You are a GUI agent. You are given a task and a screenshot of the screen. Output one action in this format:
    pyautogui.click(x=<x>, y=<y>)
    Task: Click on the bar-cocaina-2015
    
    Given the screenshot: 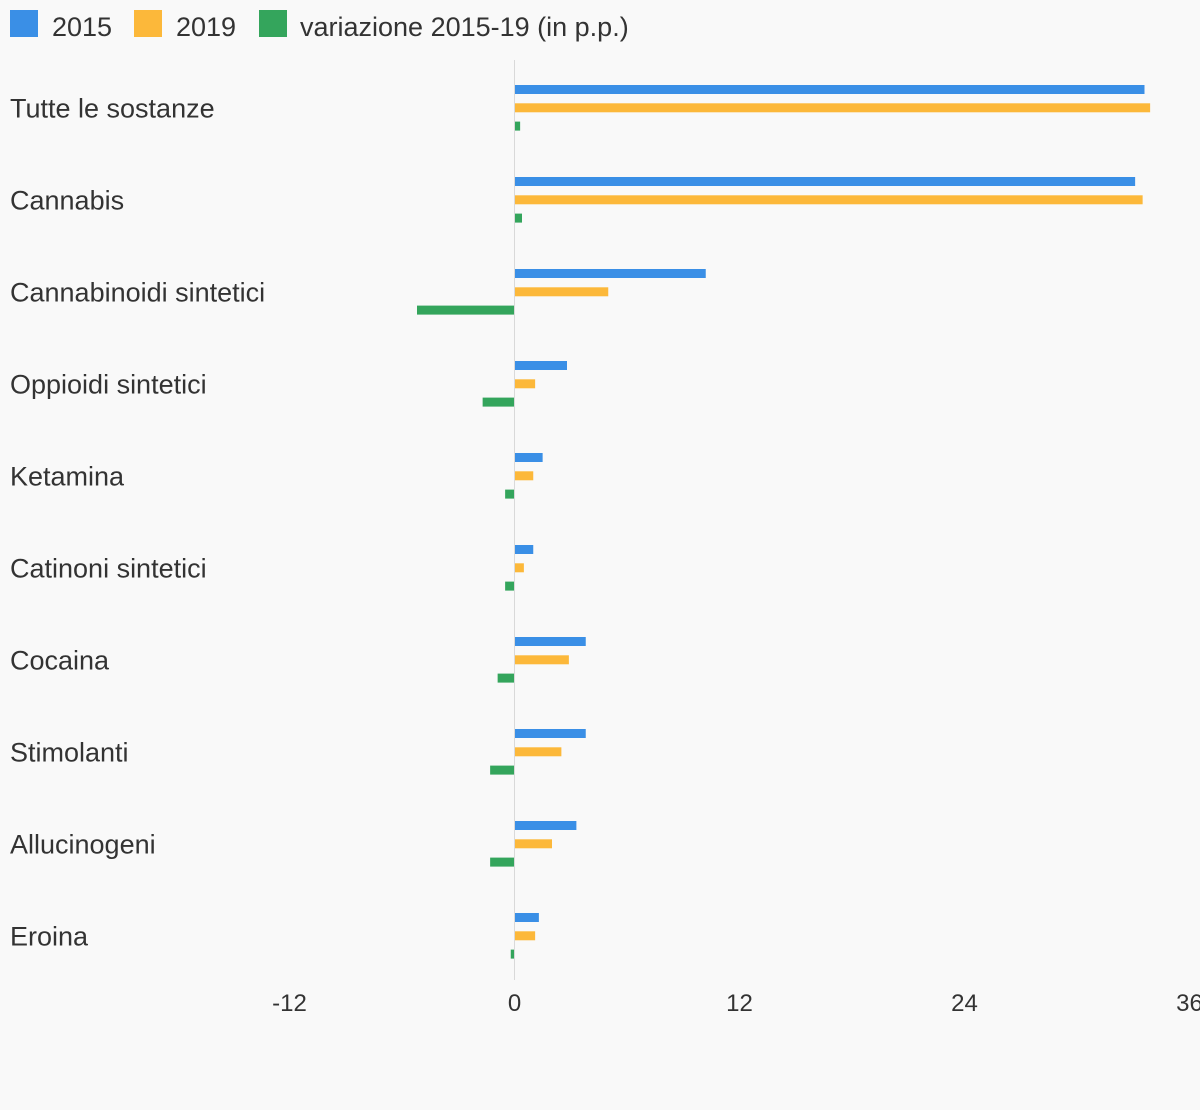 What is the action you would take?
    pyautogui.click(x=550, y=641)
    